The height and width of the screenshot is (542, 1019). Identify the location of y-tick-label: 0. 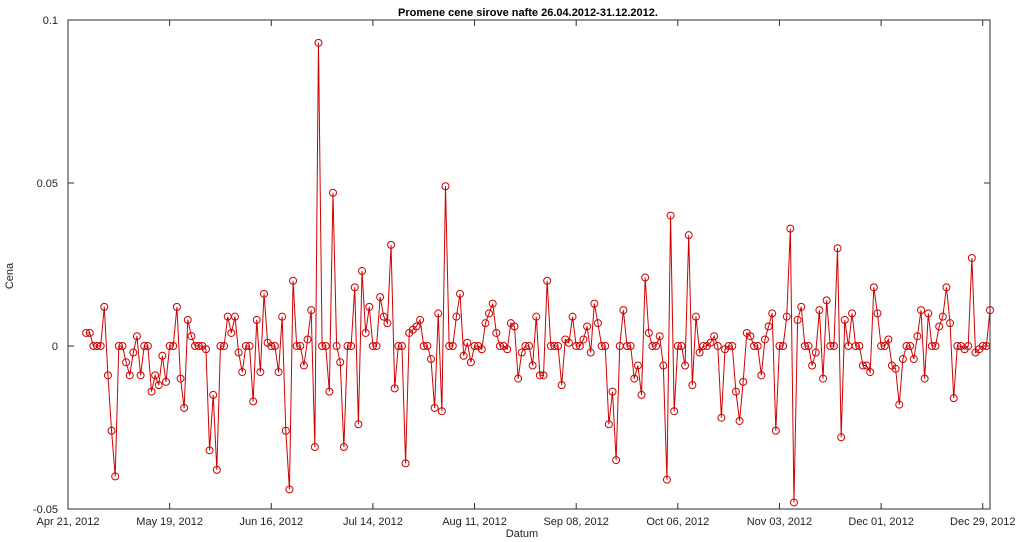
(55, 347).